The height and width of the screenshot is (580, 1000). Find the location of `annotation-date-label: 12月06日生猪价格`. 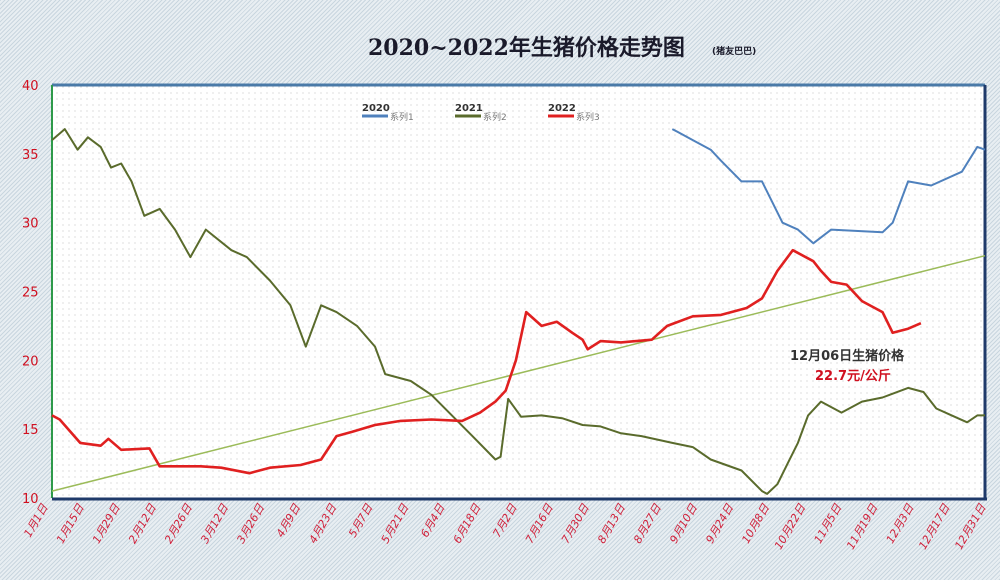

annotation-date-label: 12月06日生猪价格 is located at coordinates (847, 356).